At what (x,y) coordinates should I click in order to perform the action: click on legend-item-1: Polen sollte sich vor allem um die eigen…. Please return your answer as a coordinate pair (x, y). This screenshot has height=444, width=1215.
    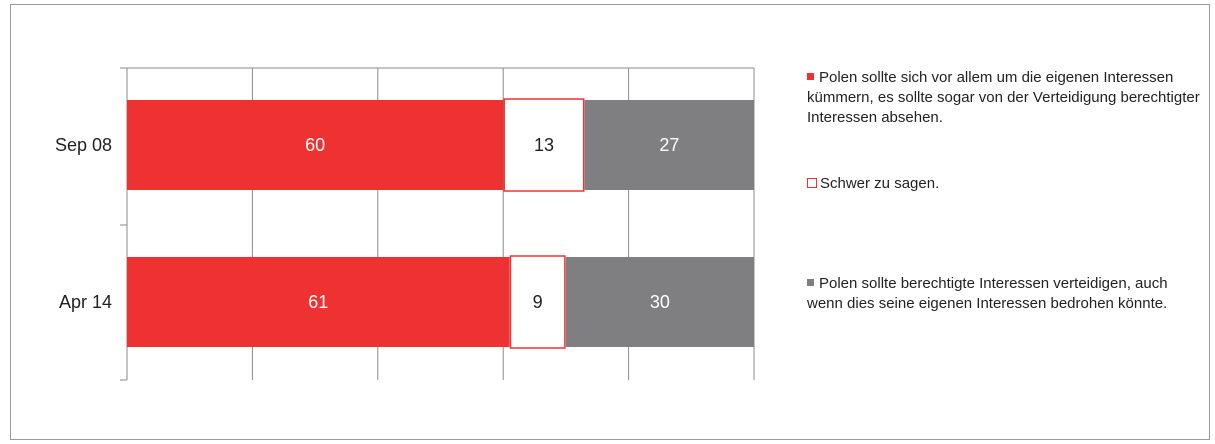
    Looking at the image, I should click on (1007, 98).